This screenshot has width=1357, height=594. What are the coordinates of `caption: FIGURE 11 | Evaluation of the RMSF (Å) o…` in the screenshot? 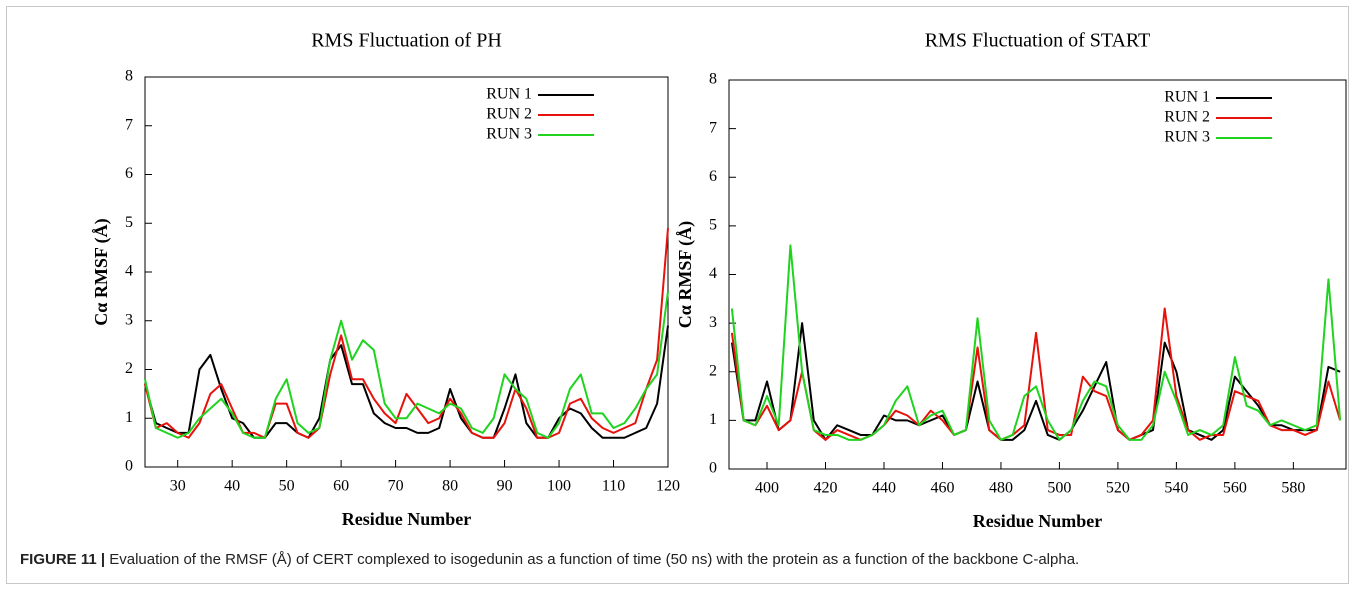 It's located at (680, 559).